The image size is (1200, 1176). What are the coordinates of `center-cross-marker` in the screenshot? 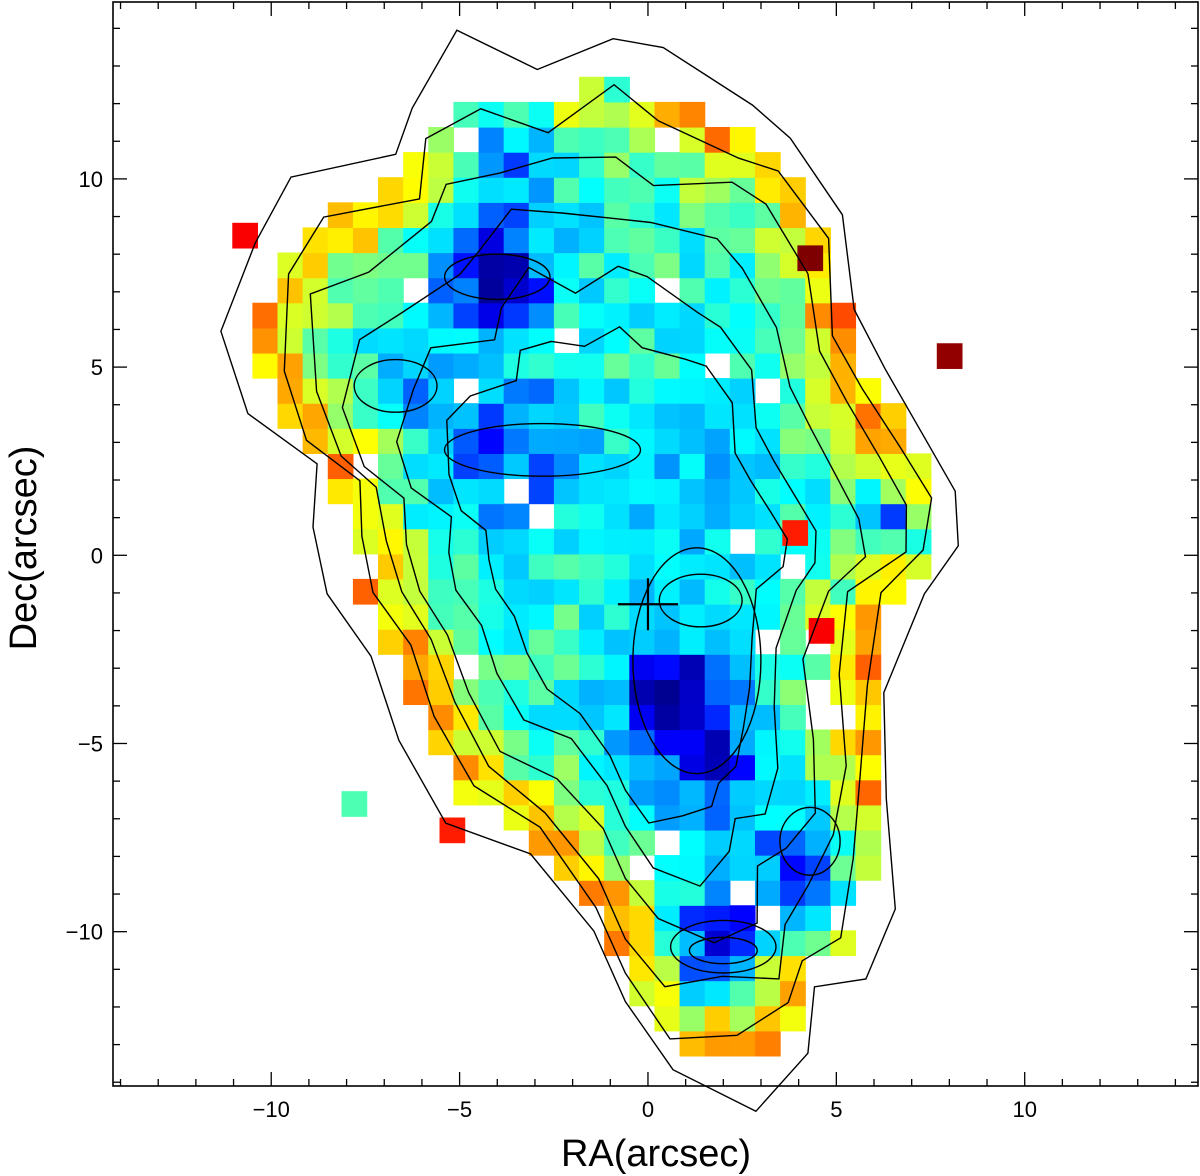 It's located at (647, 604).